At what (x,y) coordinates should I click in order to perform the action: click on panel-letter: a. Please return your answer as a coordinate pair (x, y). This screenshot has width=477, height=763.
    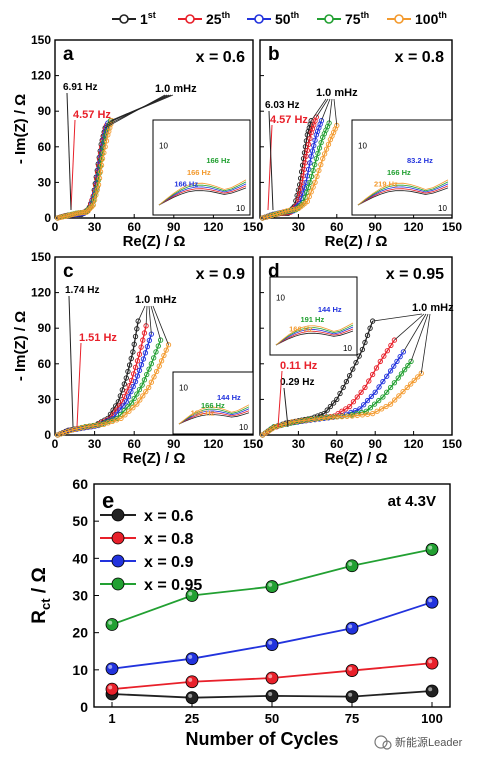
    Looking at the image, I should click on (68, 54).